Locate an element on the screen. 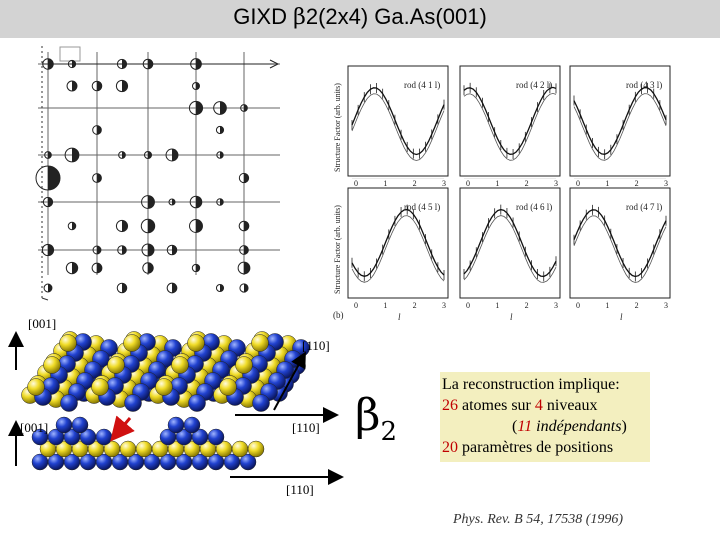 The width and height of the screenshot is (720, 540). arrow-110-diag is located at coordinates (289, 381).